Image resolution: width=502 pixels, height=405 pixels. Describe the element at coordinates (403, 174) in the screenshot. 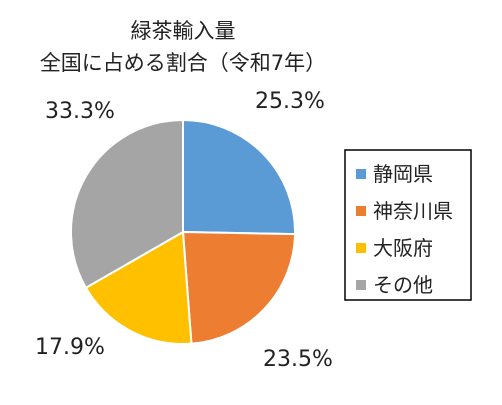

I see `legend-label: 静岡県` at that location.